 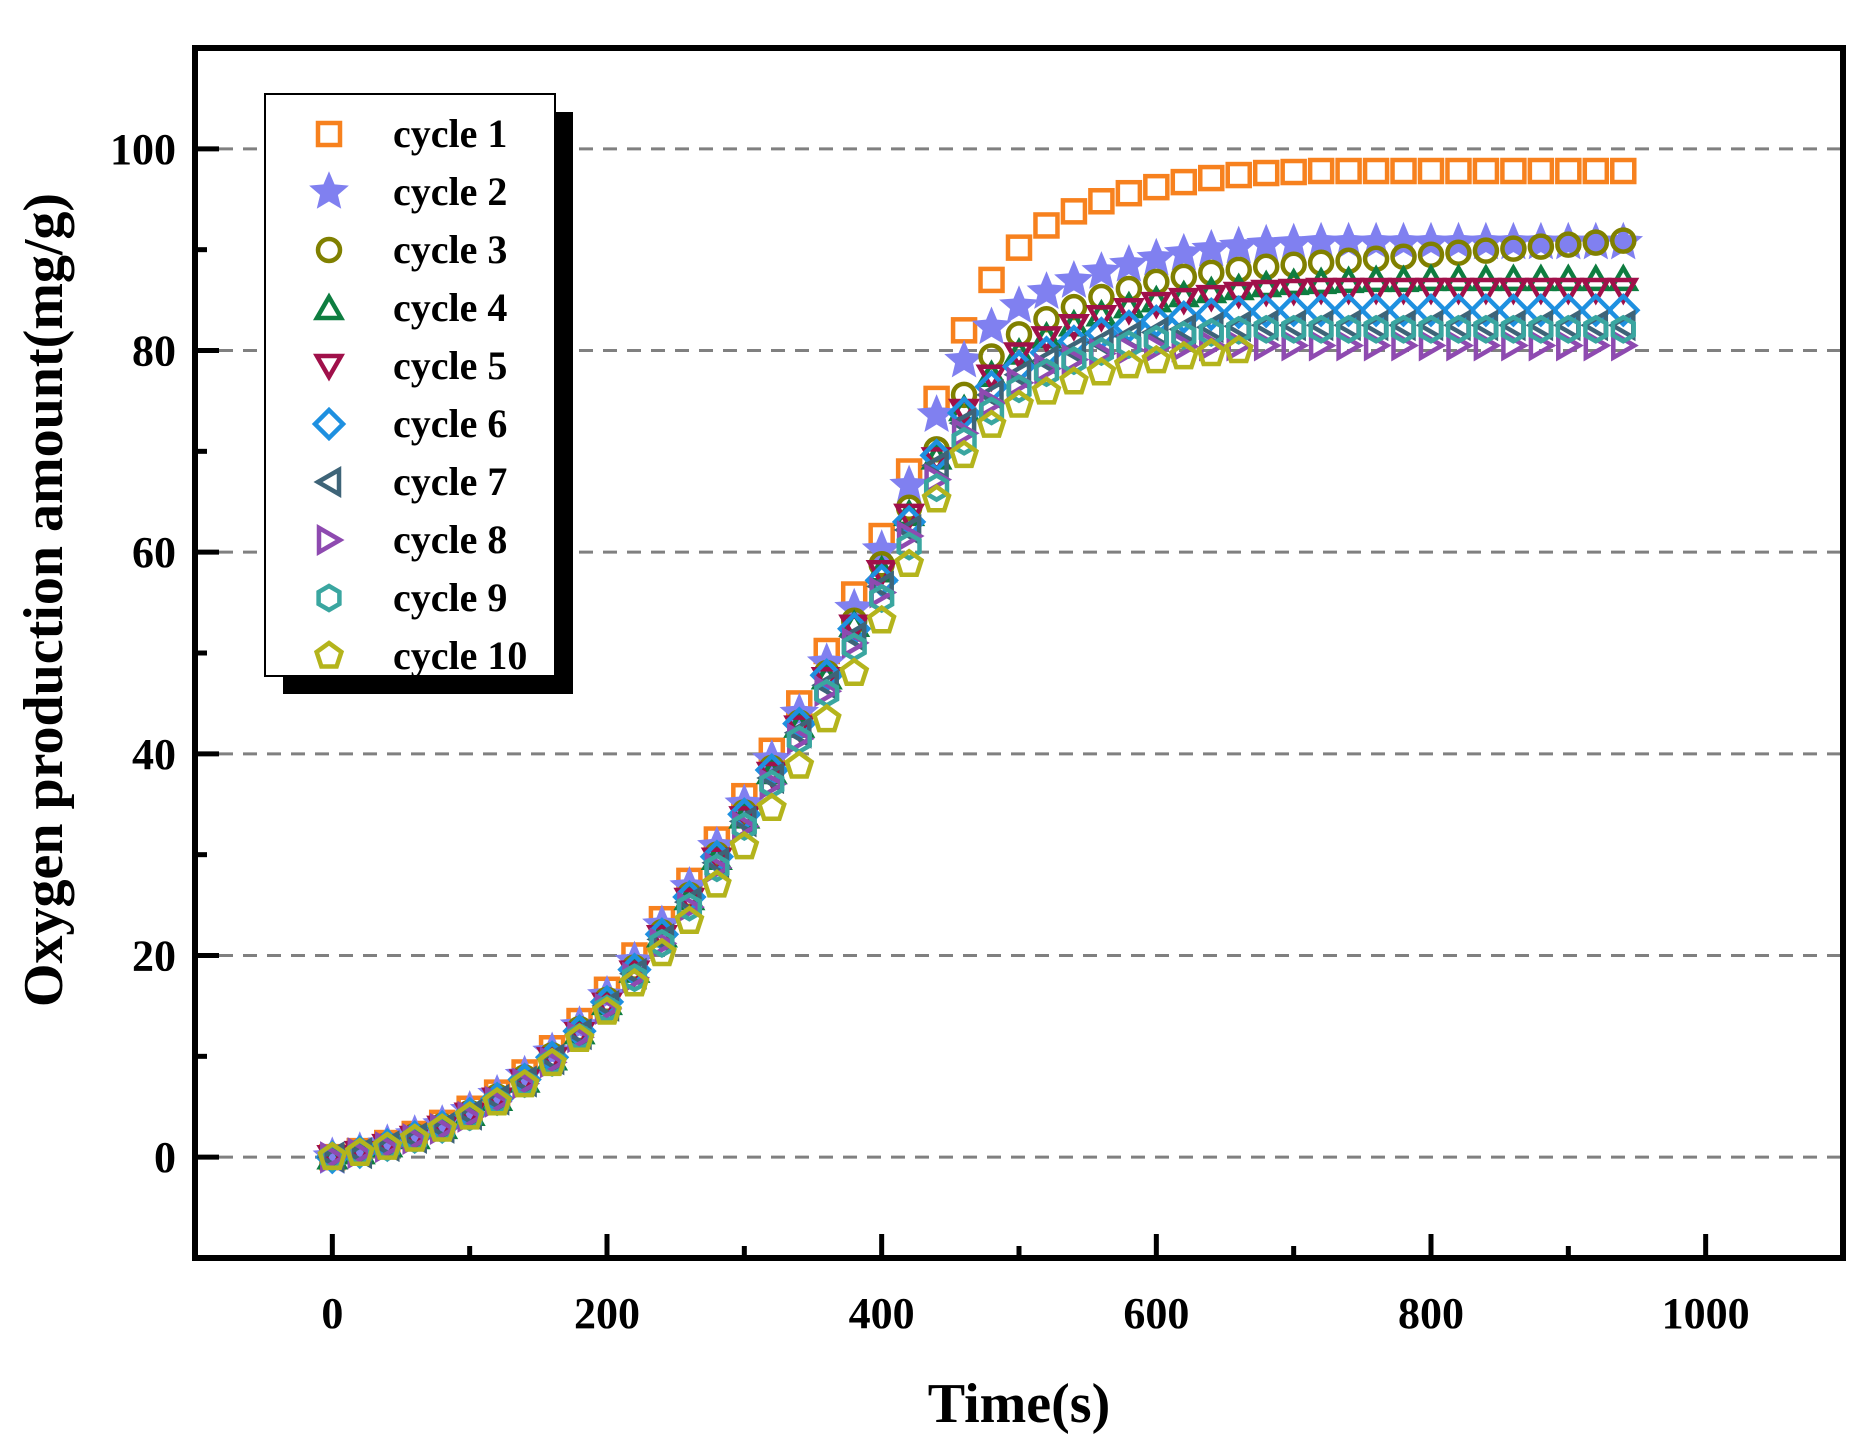 What do you see at coordinates (154, 754) in the screenshot?
I see `y-tick-label: 40` at bounding box center [154, 754].